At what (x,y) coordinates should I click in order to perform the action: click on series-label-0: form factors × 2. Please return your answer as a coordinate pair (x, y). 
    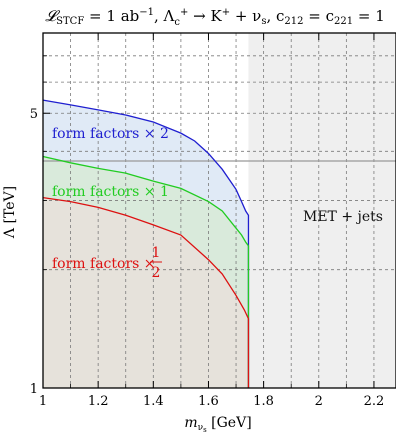
    Looking at the image, I should click on (110, 134).